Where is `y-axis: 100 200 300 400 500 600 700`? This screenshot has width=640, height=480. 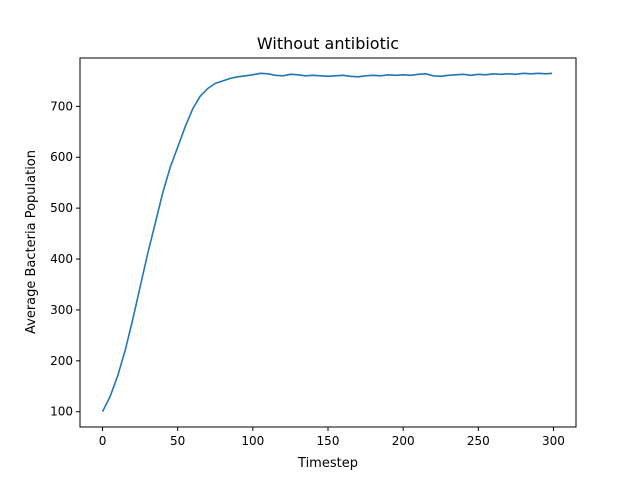
y-axis: 100 200 300 400 500 600 700 is located at coordinates (65, 259).